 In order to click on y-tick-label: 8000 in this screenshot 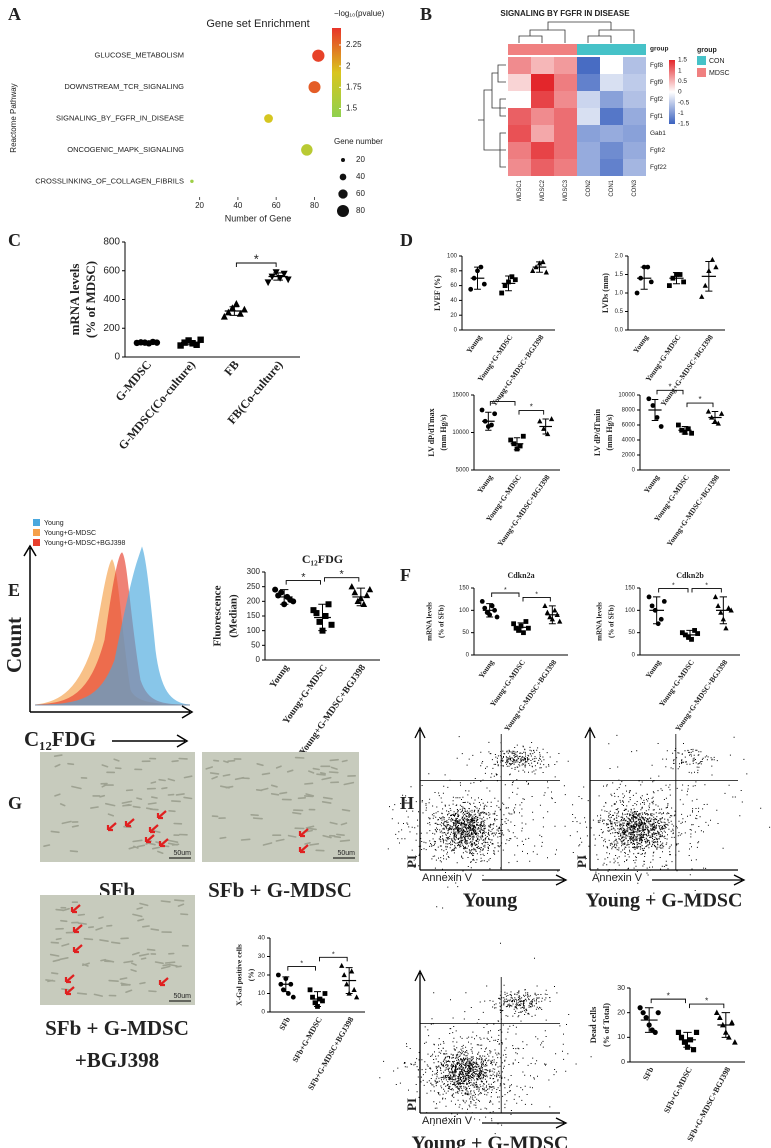, I will do `click(629, 411)`.